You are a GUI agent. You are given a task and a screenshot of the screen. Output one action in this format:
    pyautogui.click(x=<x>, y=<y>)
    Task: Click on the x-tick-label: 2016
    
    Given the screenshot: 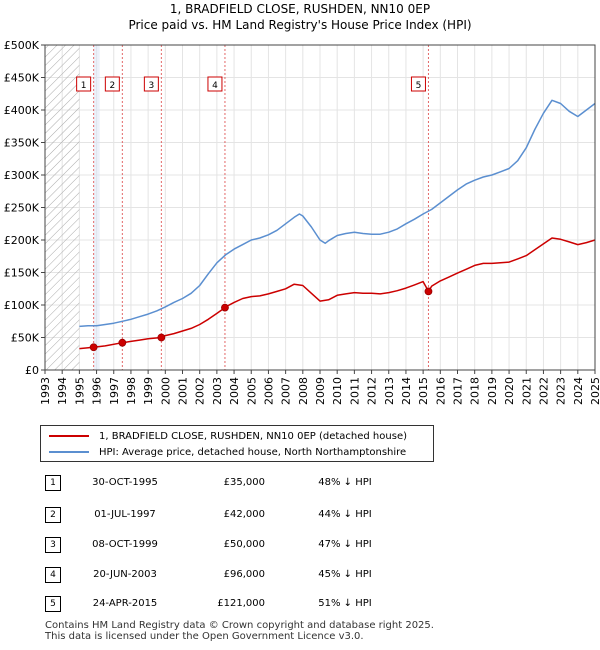 What is the action you would take?
    pyautogui.click(x=440, y=391)
    